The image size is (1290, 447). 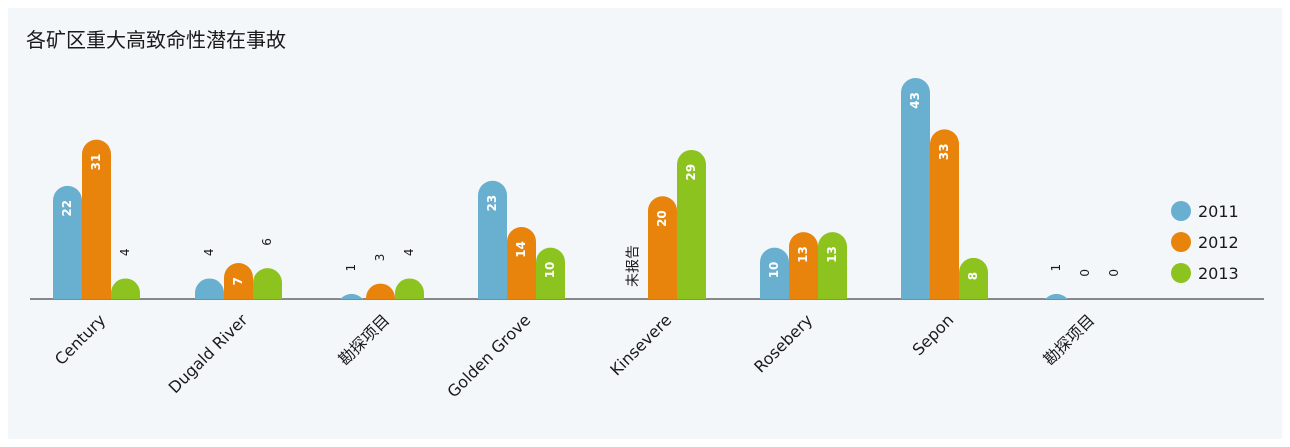 I want to click on data-label: 7, so click(x=238, y=281).